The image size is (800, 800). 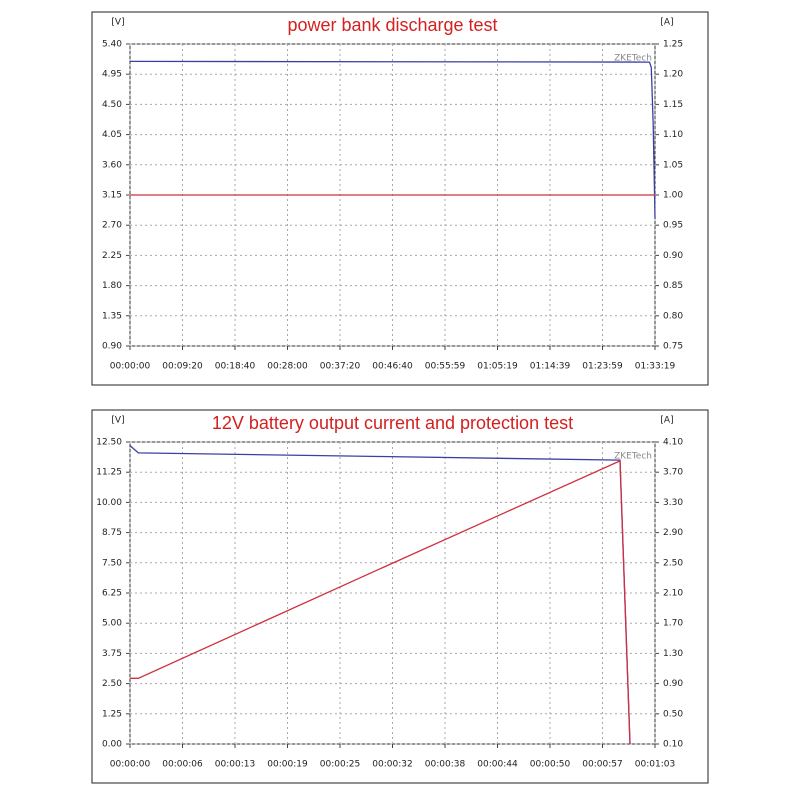 What do you see at coordinates (235, 765) in the screenshot?
I see `x-tick-label: 00:00:13` at bounding box center [235, 765].